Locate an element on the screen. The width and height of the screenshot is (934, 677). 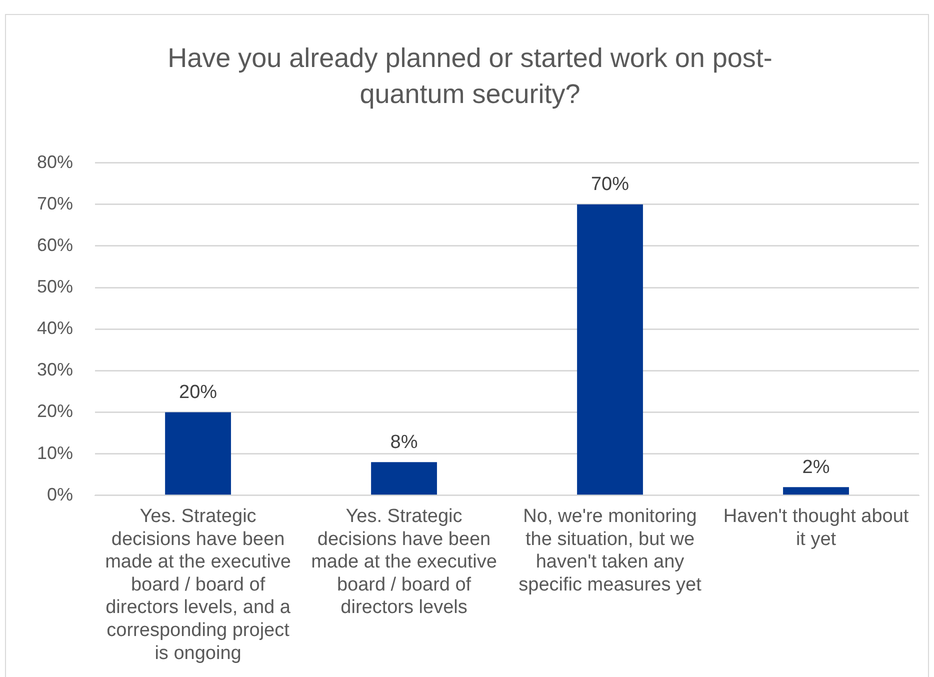
y-tick-label: 0% is located at coordinates (60, 494).